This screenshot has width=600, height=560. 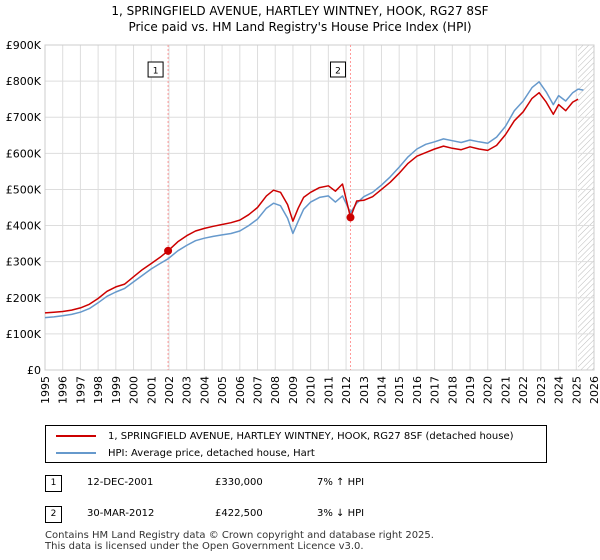 What do you see at coordinates (121, 513) in the screenshot?
I see `transaction-date: 30-MAR-2012` at bounding box center [121, 513].